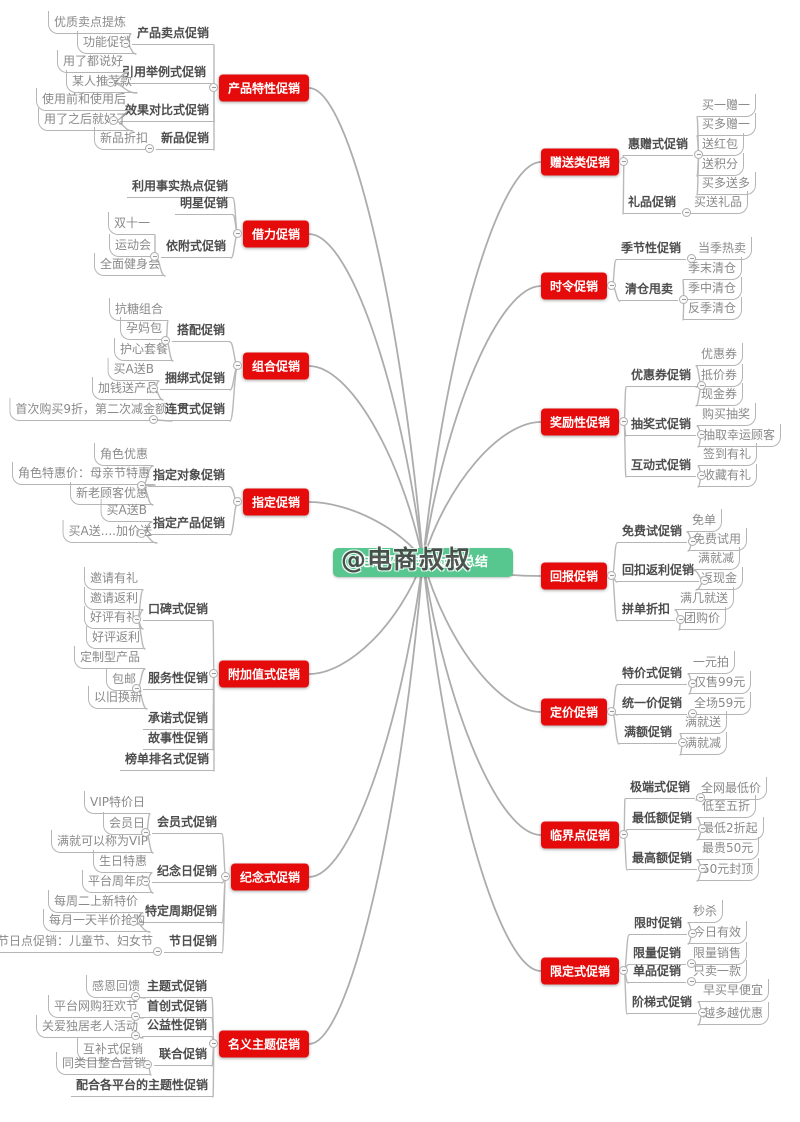  Describe the element at coordinates (423, 562) in the screenshot. I see `center-topic: 电商平台活动促销总结` at that location.